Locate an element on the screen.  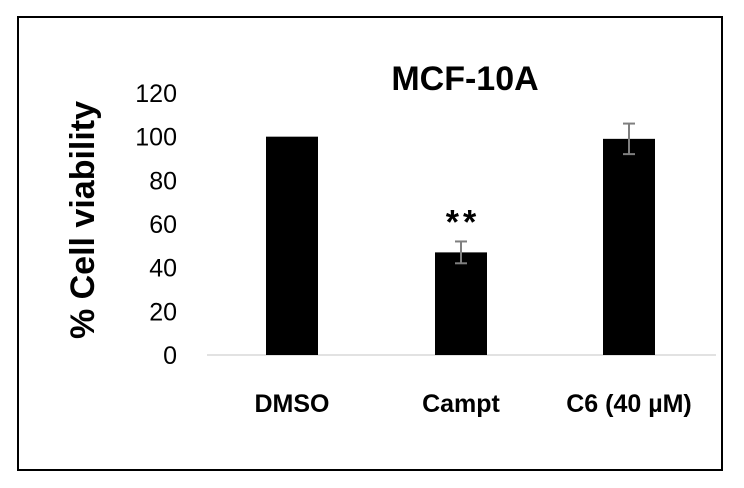
category-label: DMSO is located at coordinates (292, 404).